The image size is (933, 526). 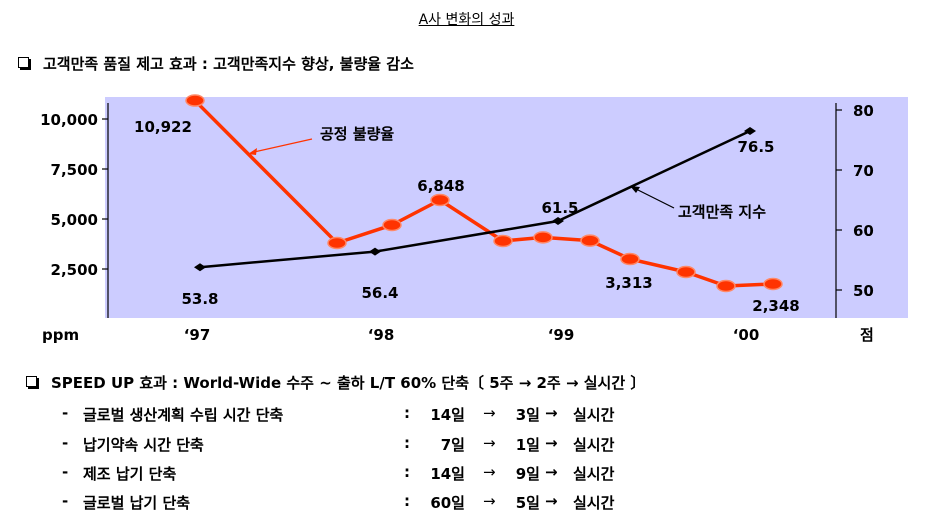 I want to click on item-from-value: 60일, so click(x=447, y=503).